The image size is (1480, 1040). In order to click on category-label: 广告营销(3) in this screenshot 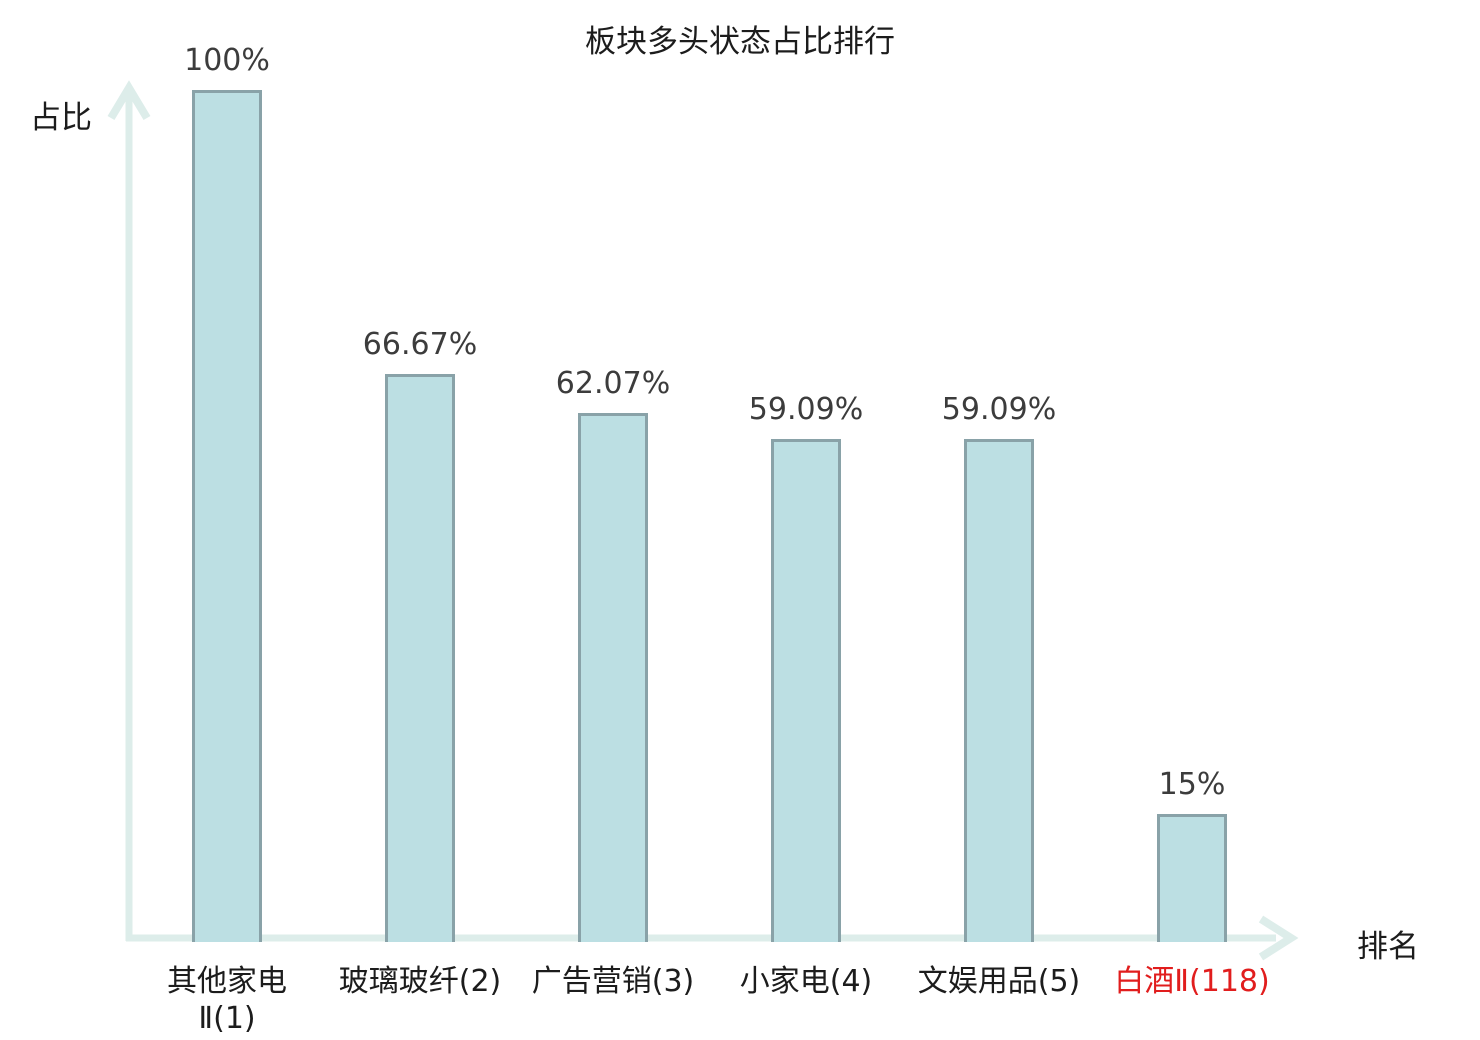, I will do `click(613, 981)`.